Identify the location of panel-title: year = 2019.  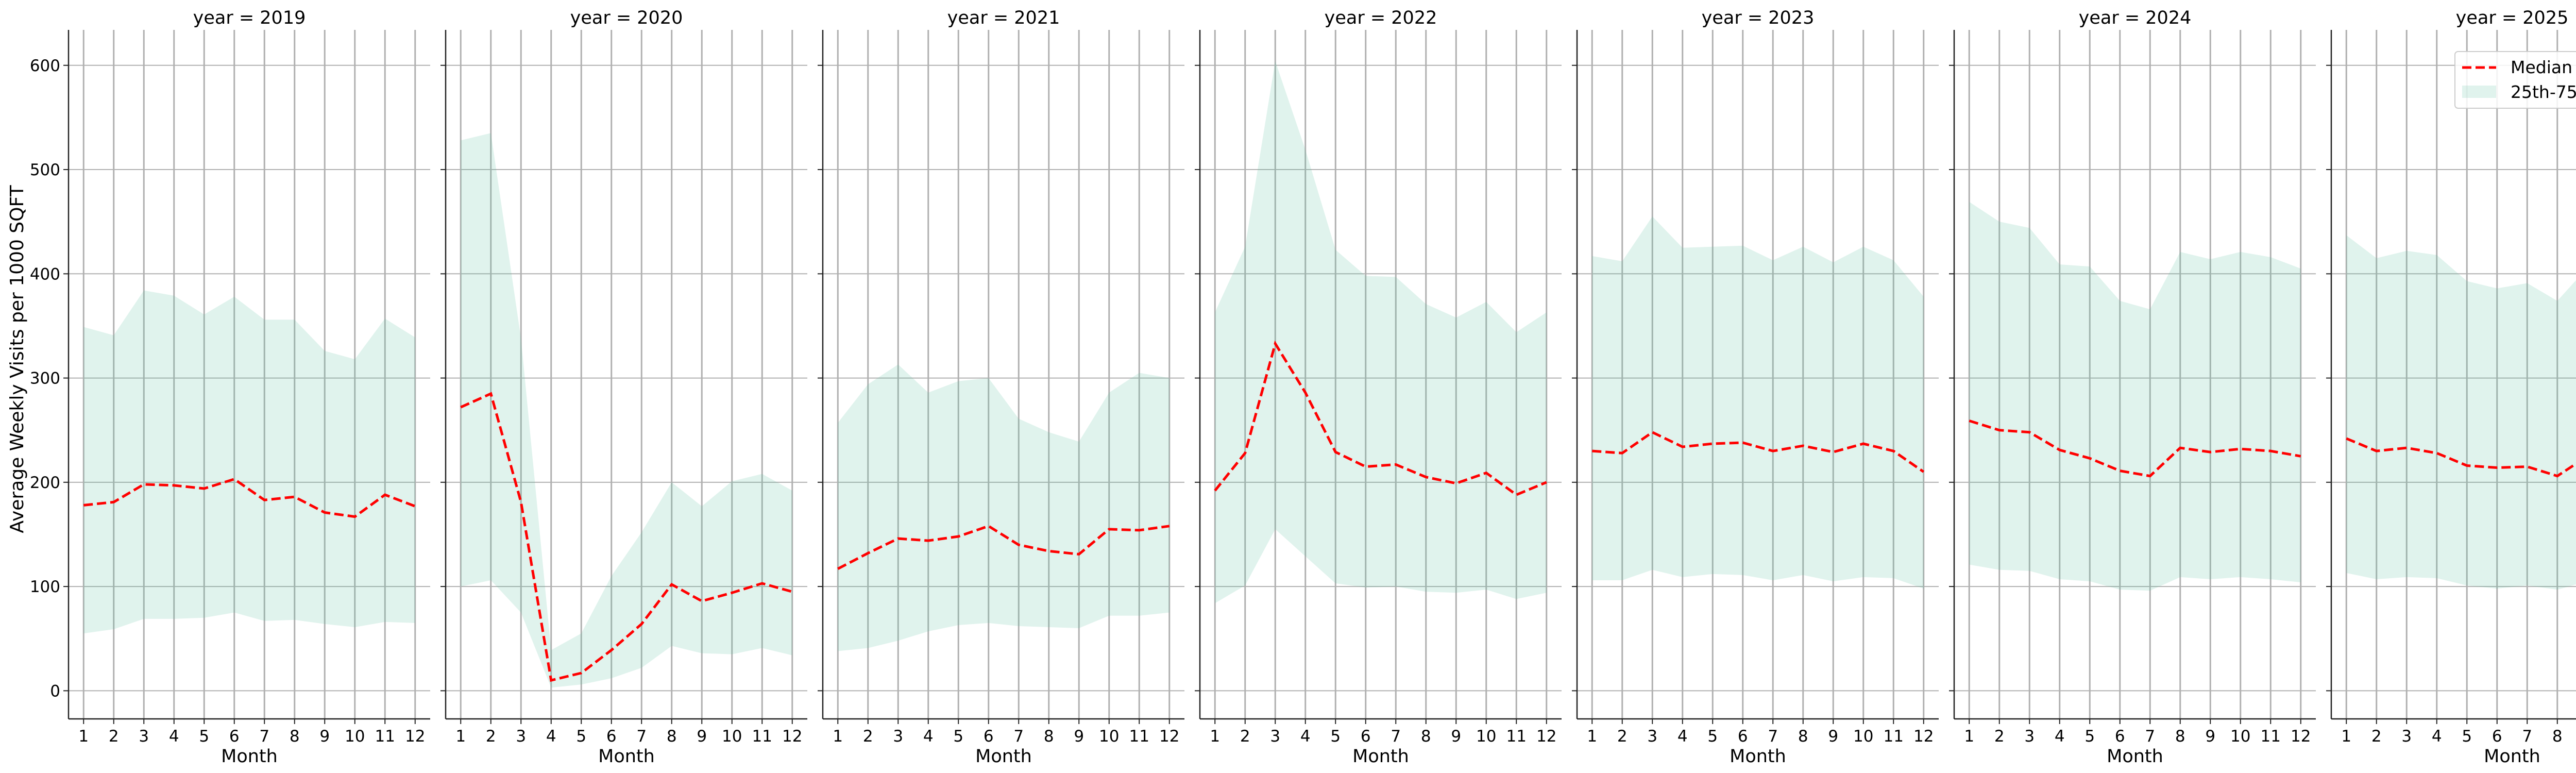
(249, 18).